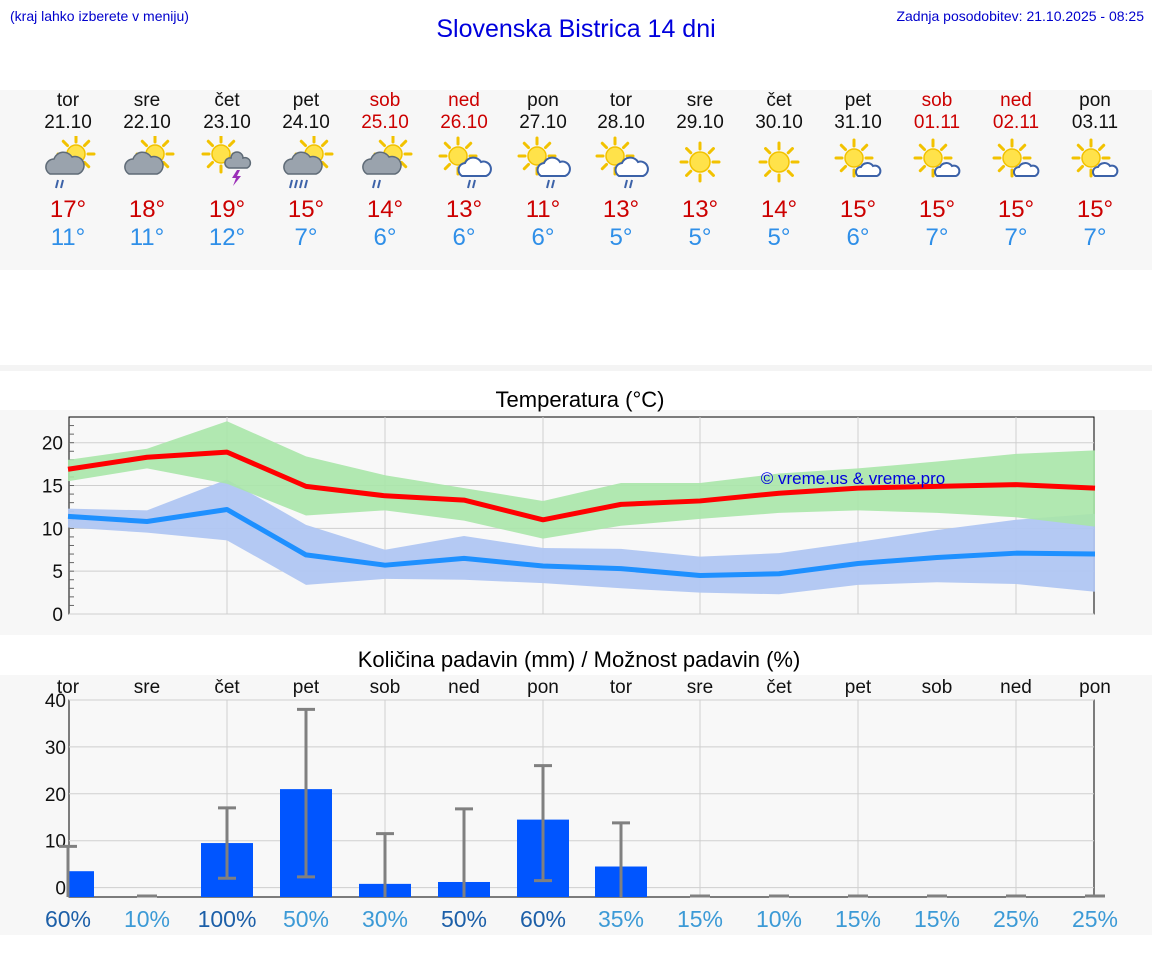 The image size is (1152, 975). I want to click on day-date: 30.10, so click(779, 122).